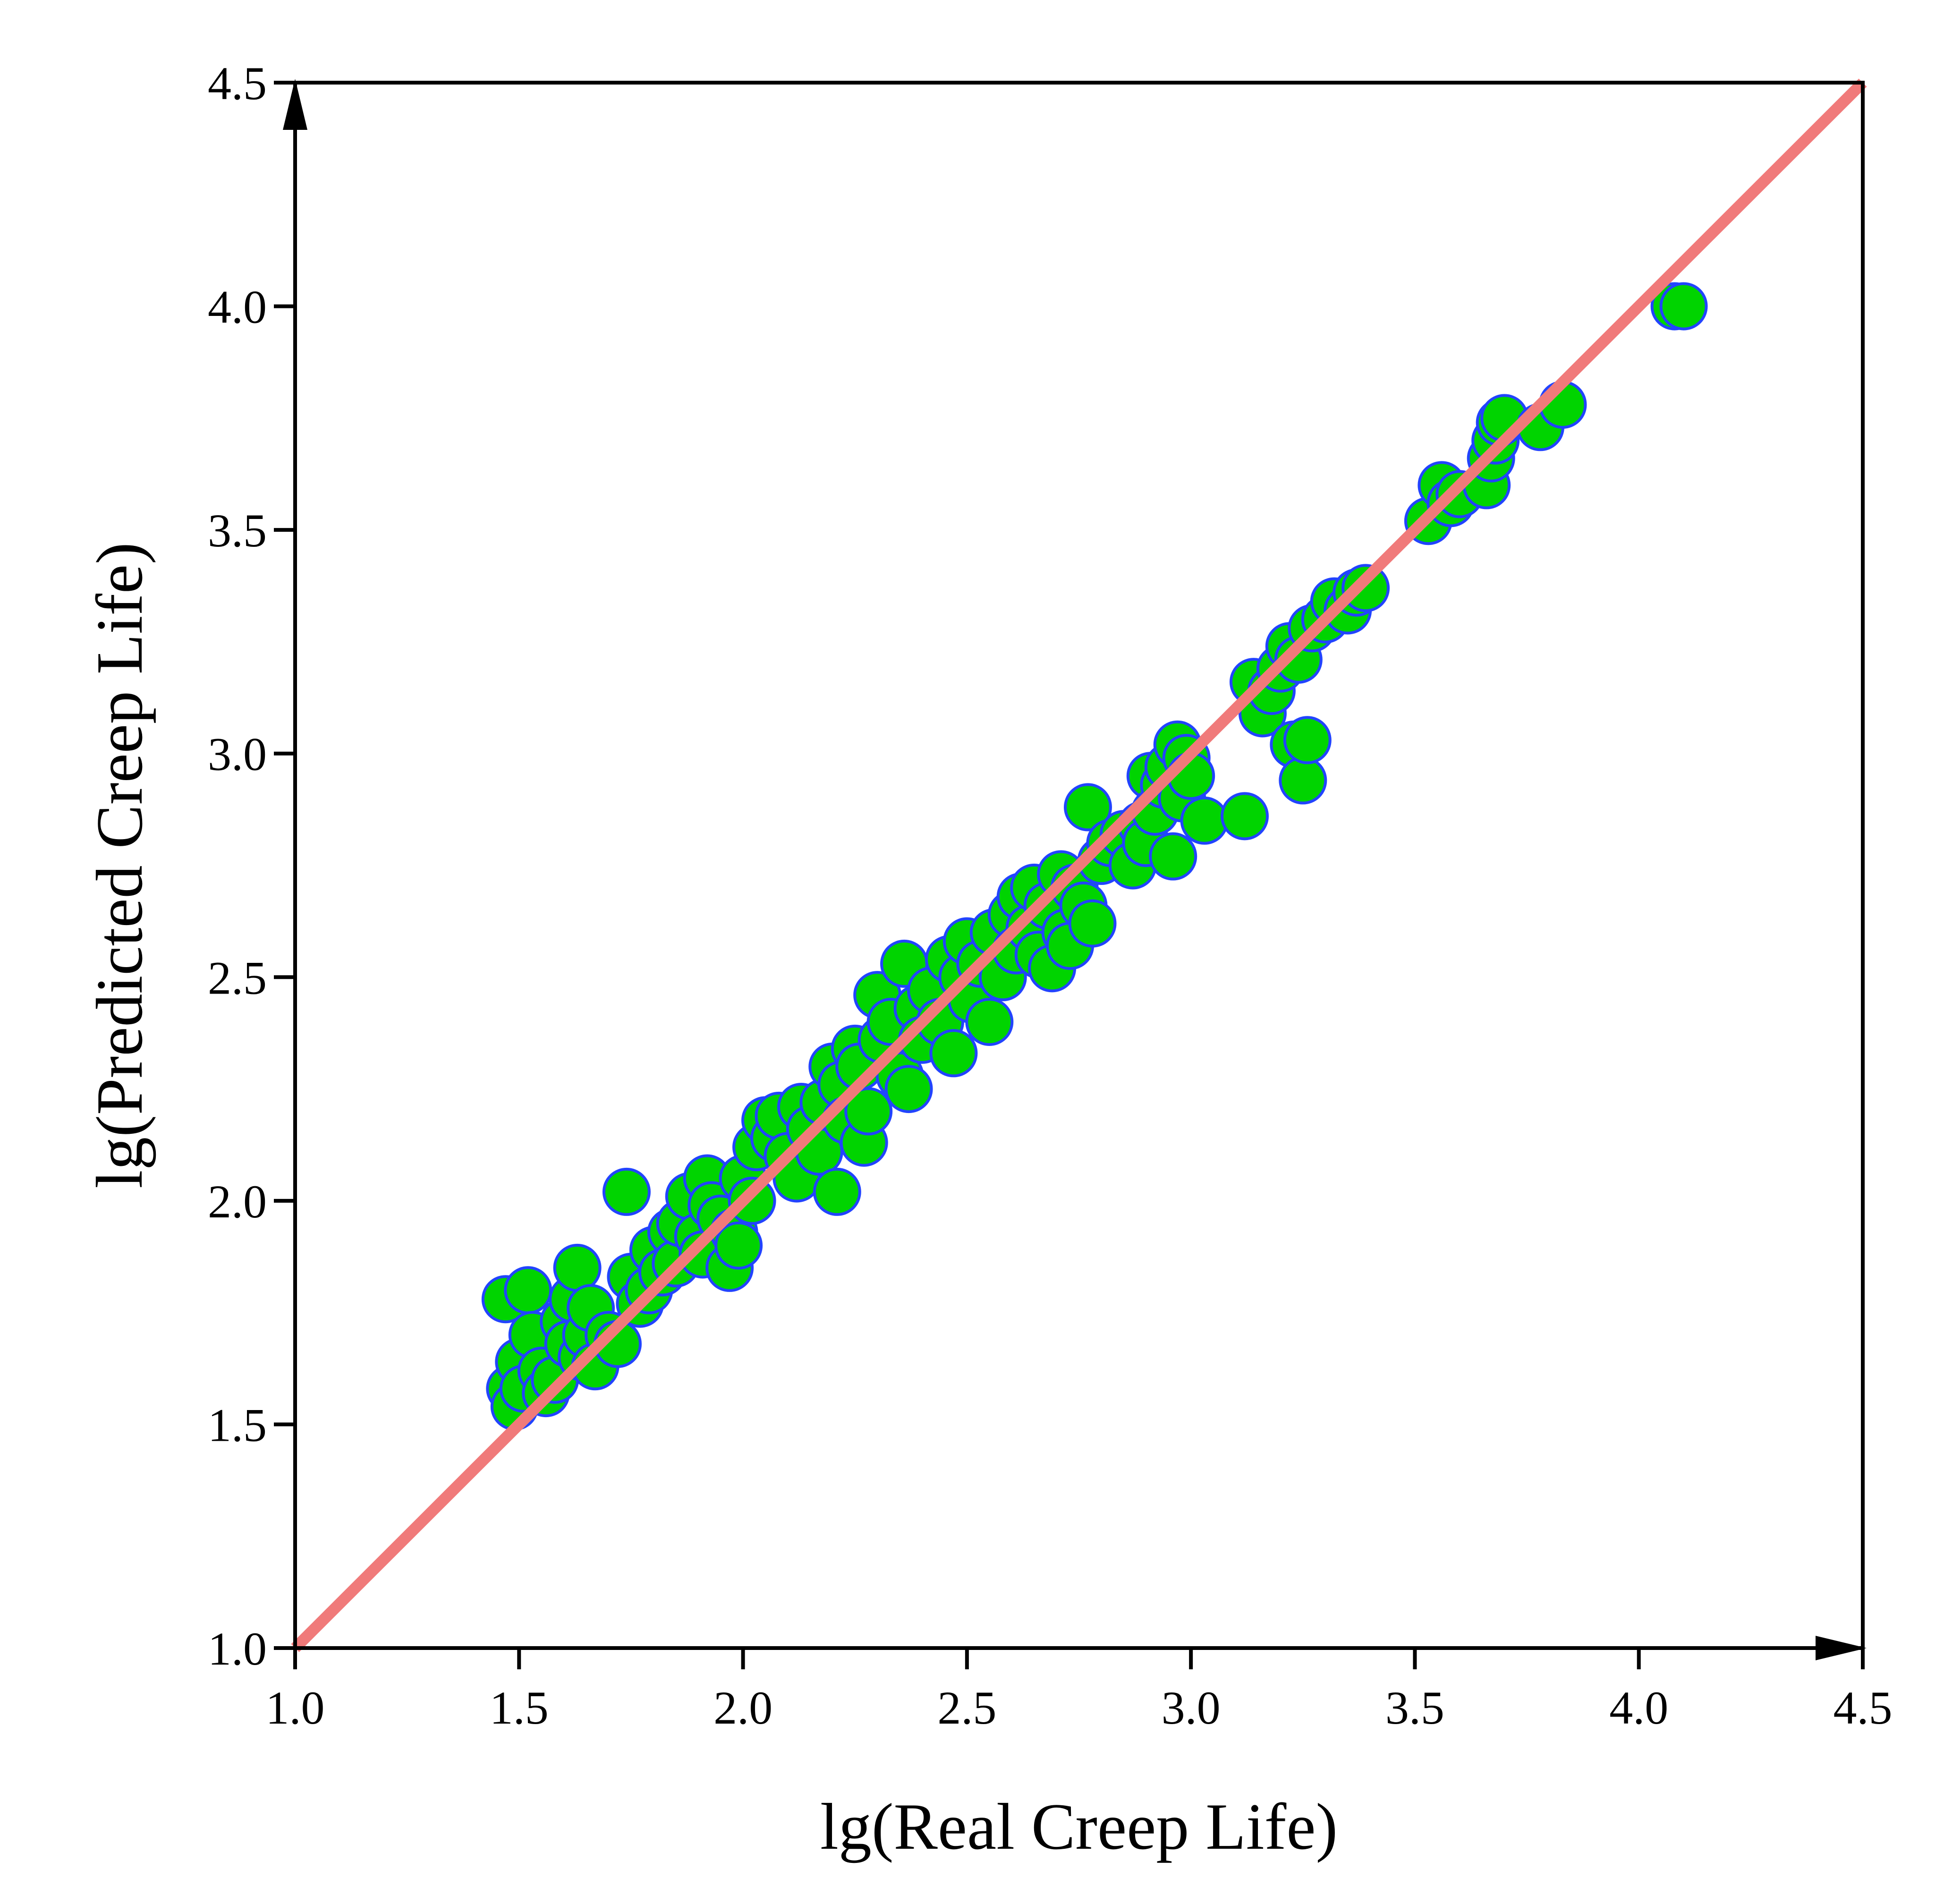 The image size is (1944, 1904). What do you see at coordinates (237, 530) in the screenshot?
I see `y-tick-label: 3.5` at bounding box center [237, 530].